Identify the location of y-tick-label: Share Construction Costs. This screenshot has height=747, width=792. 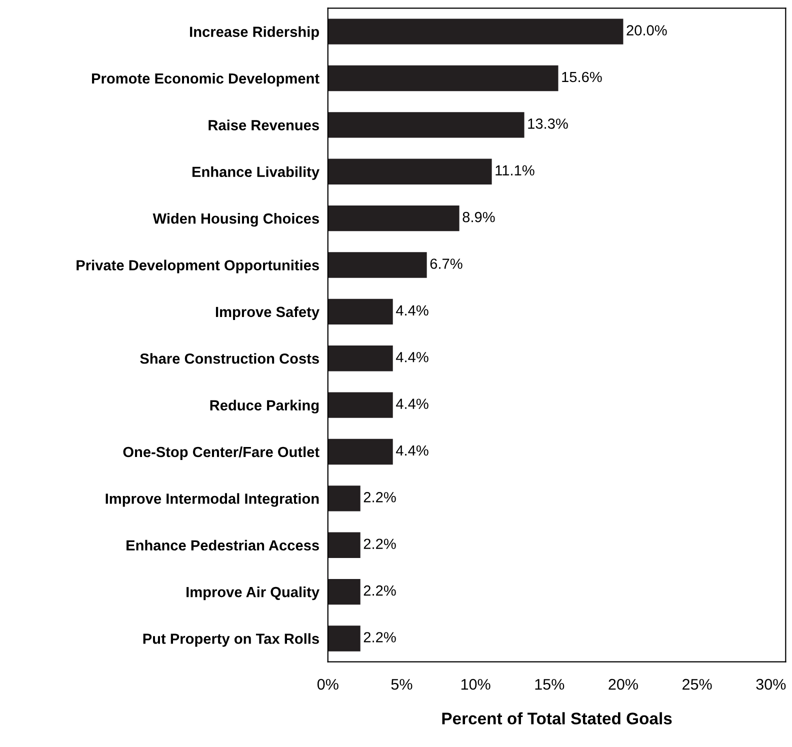
(229, 358).